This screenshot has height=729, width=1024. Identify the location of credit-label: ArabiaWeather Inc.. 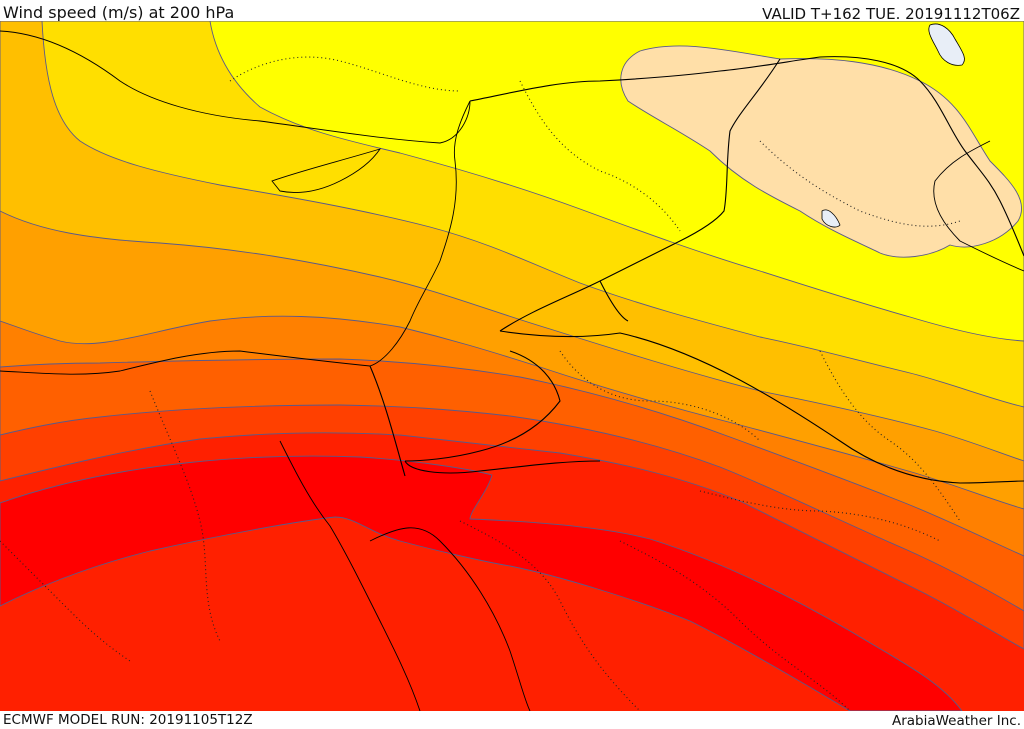
(956, 721).